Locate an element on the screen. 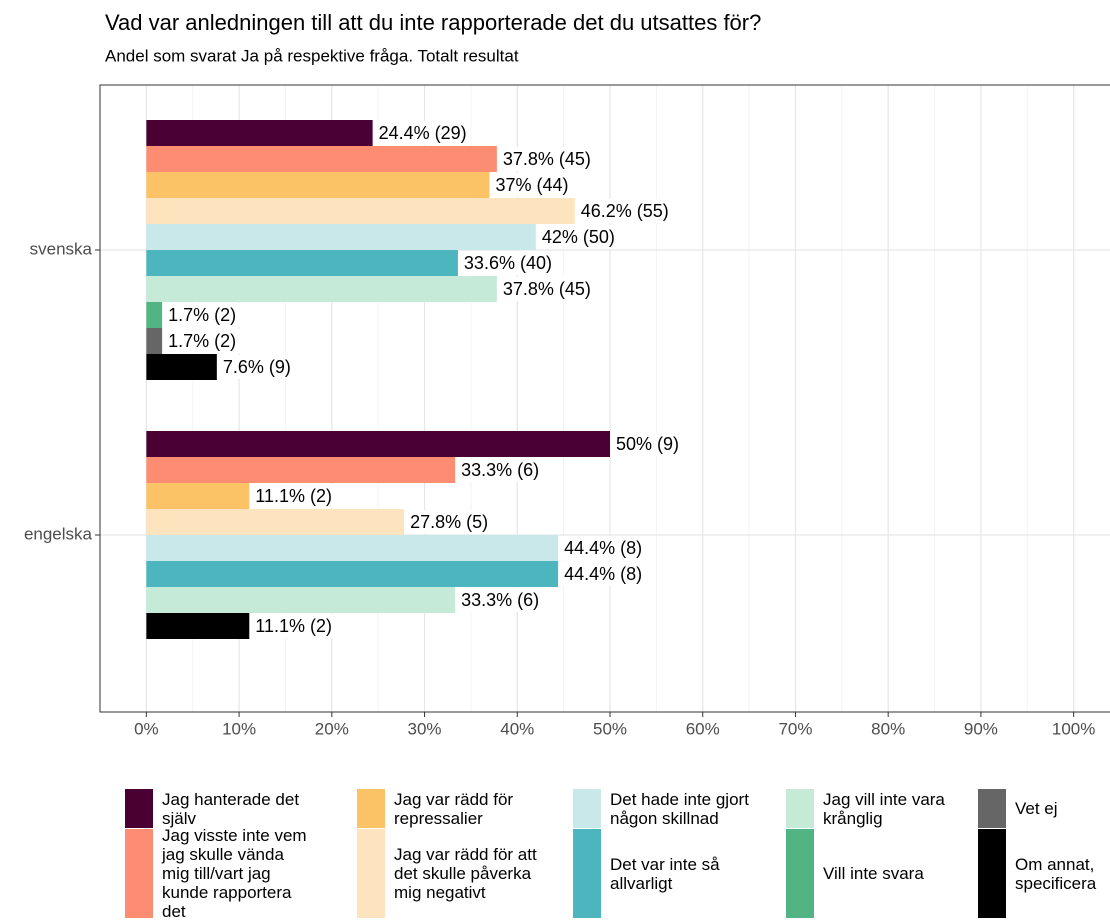 This screenshot has height=921, width=1110. x-tick-label: 60% is located at coordinates (703, 728).